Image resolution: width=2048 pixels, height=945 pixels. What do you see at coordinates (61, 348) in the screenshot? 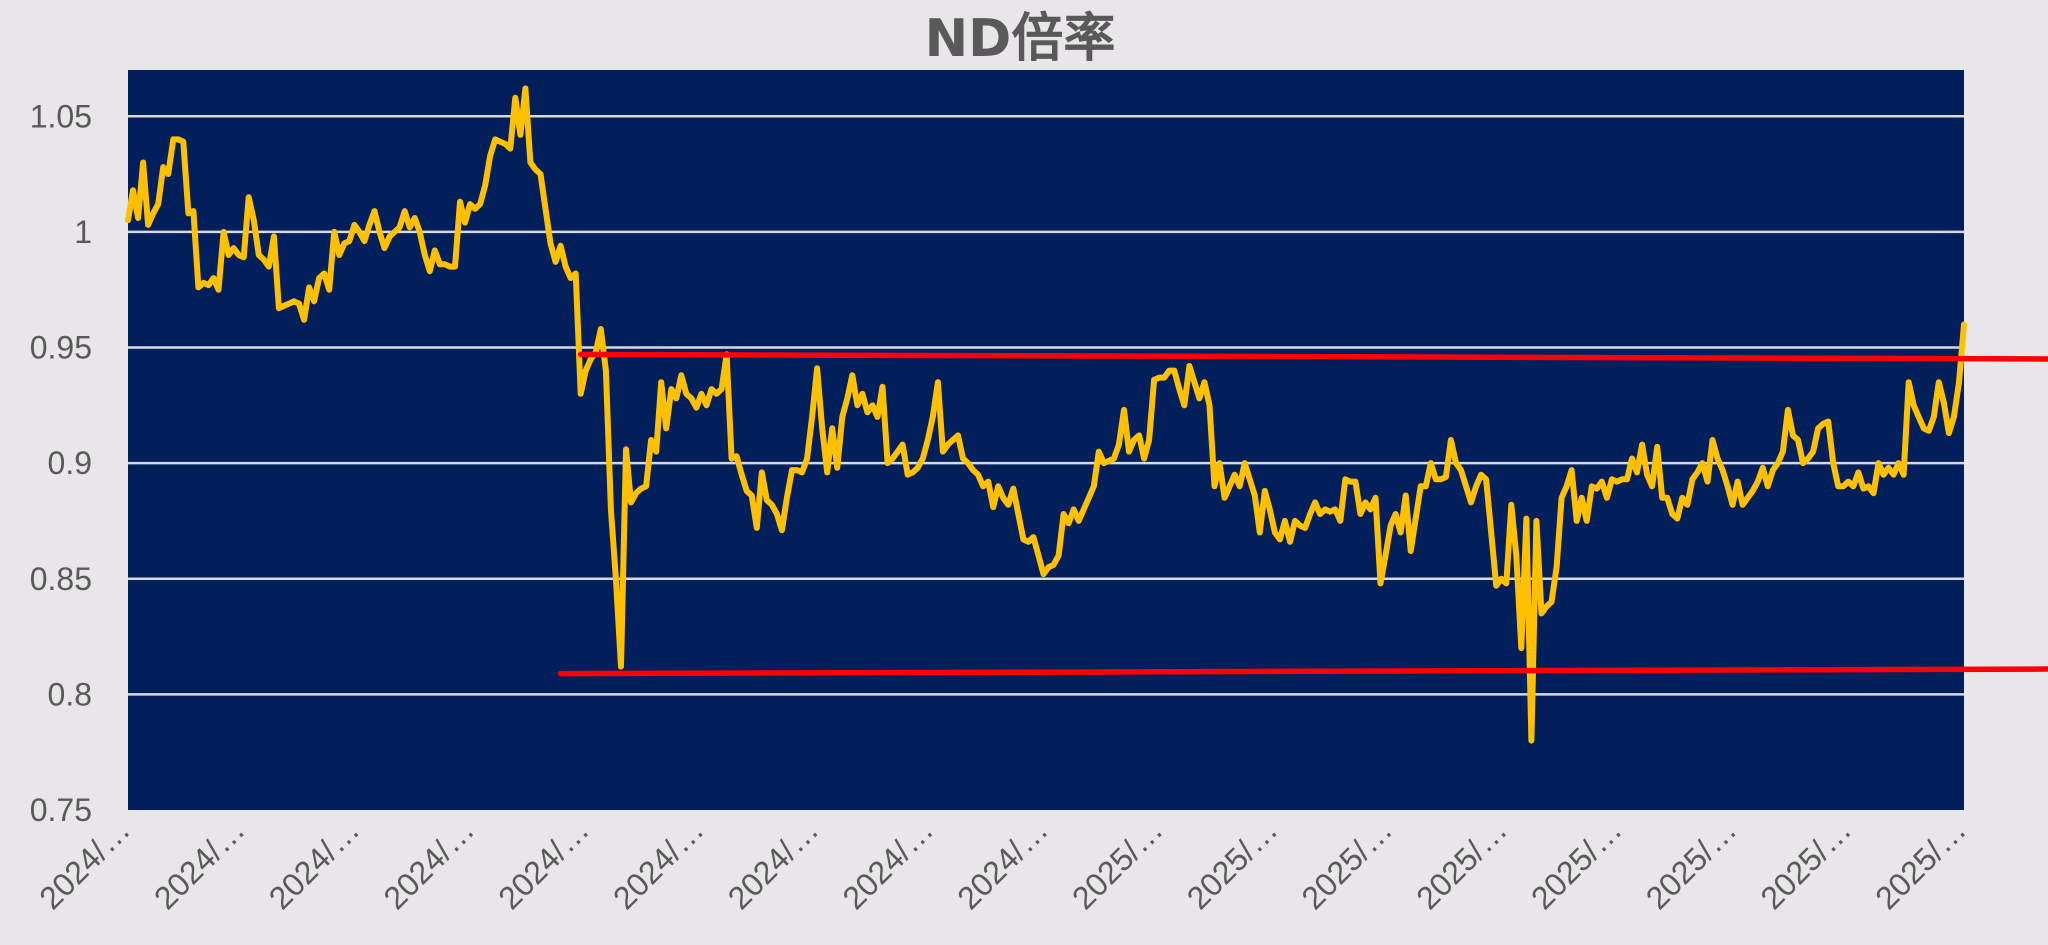
I see `y-tick-label: 0.95` at bounding box center [61, 348].